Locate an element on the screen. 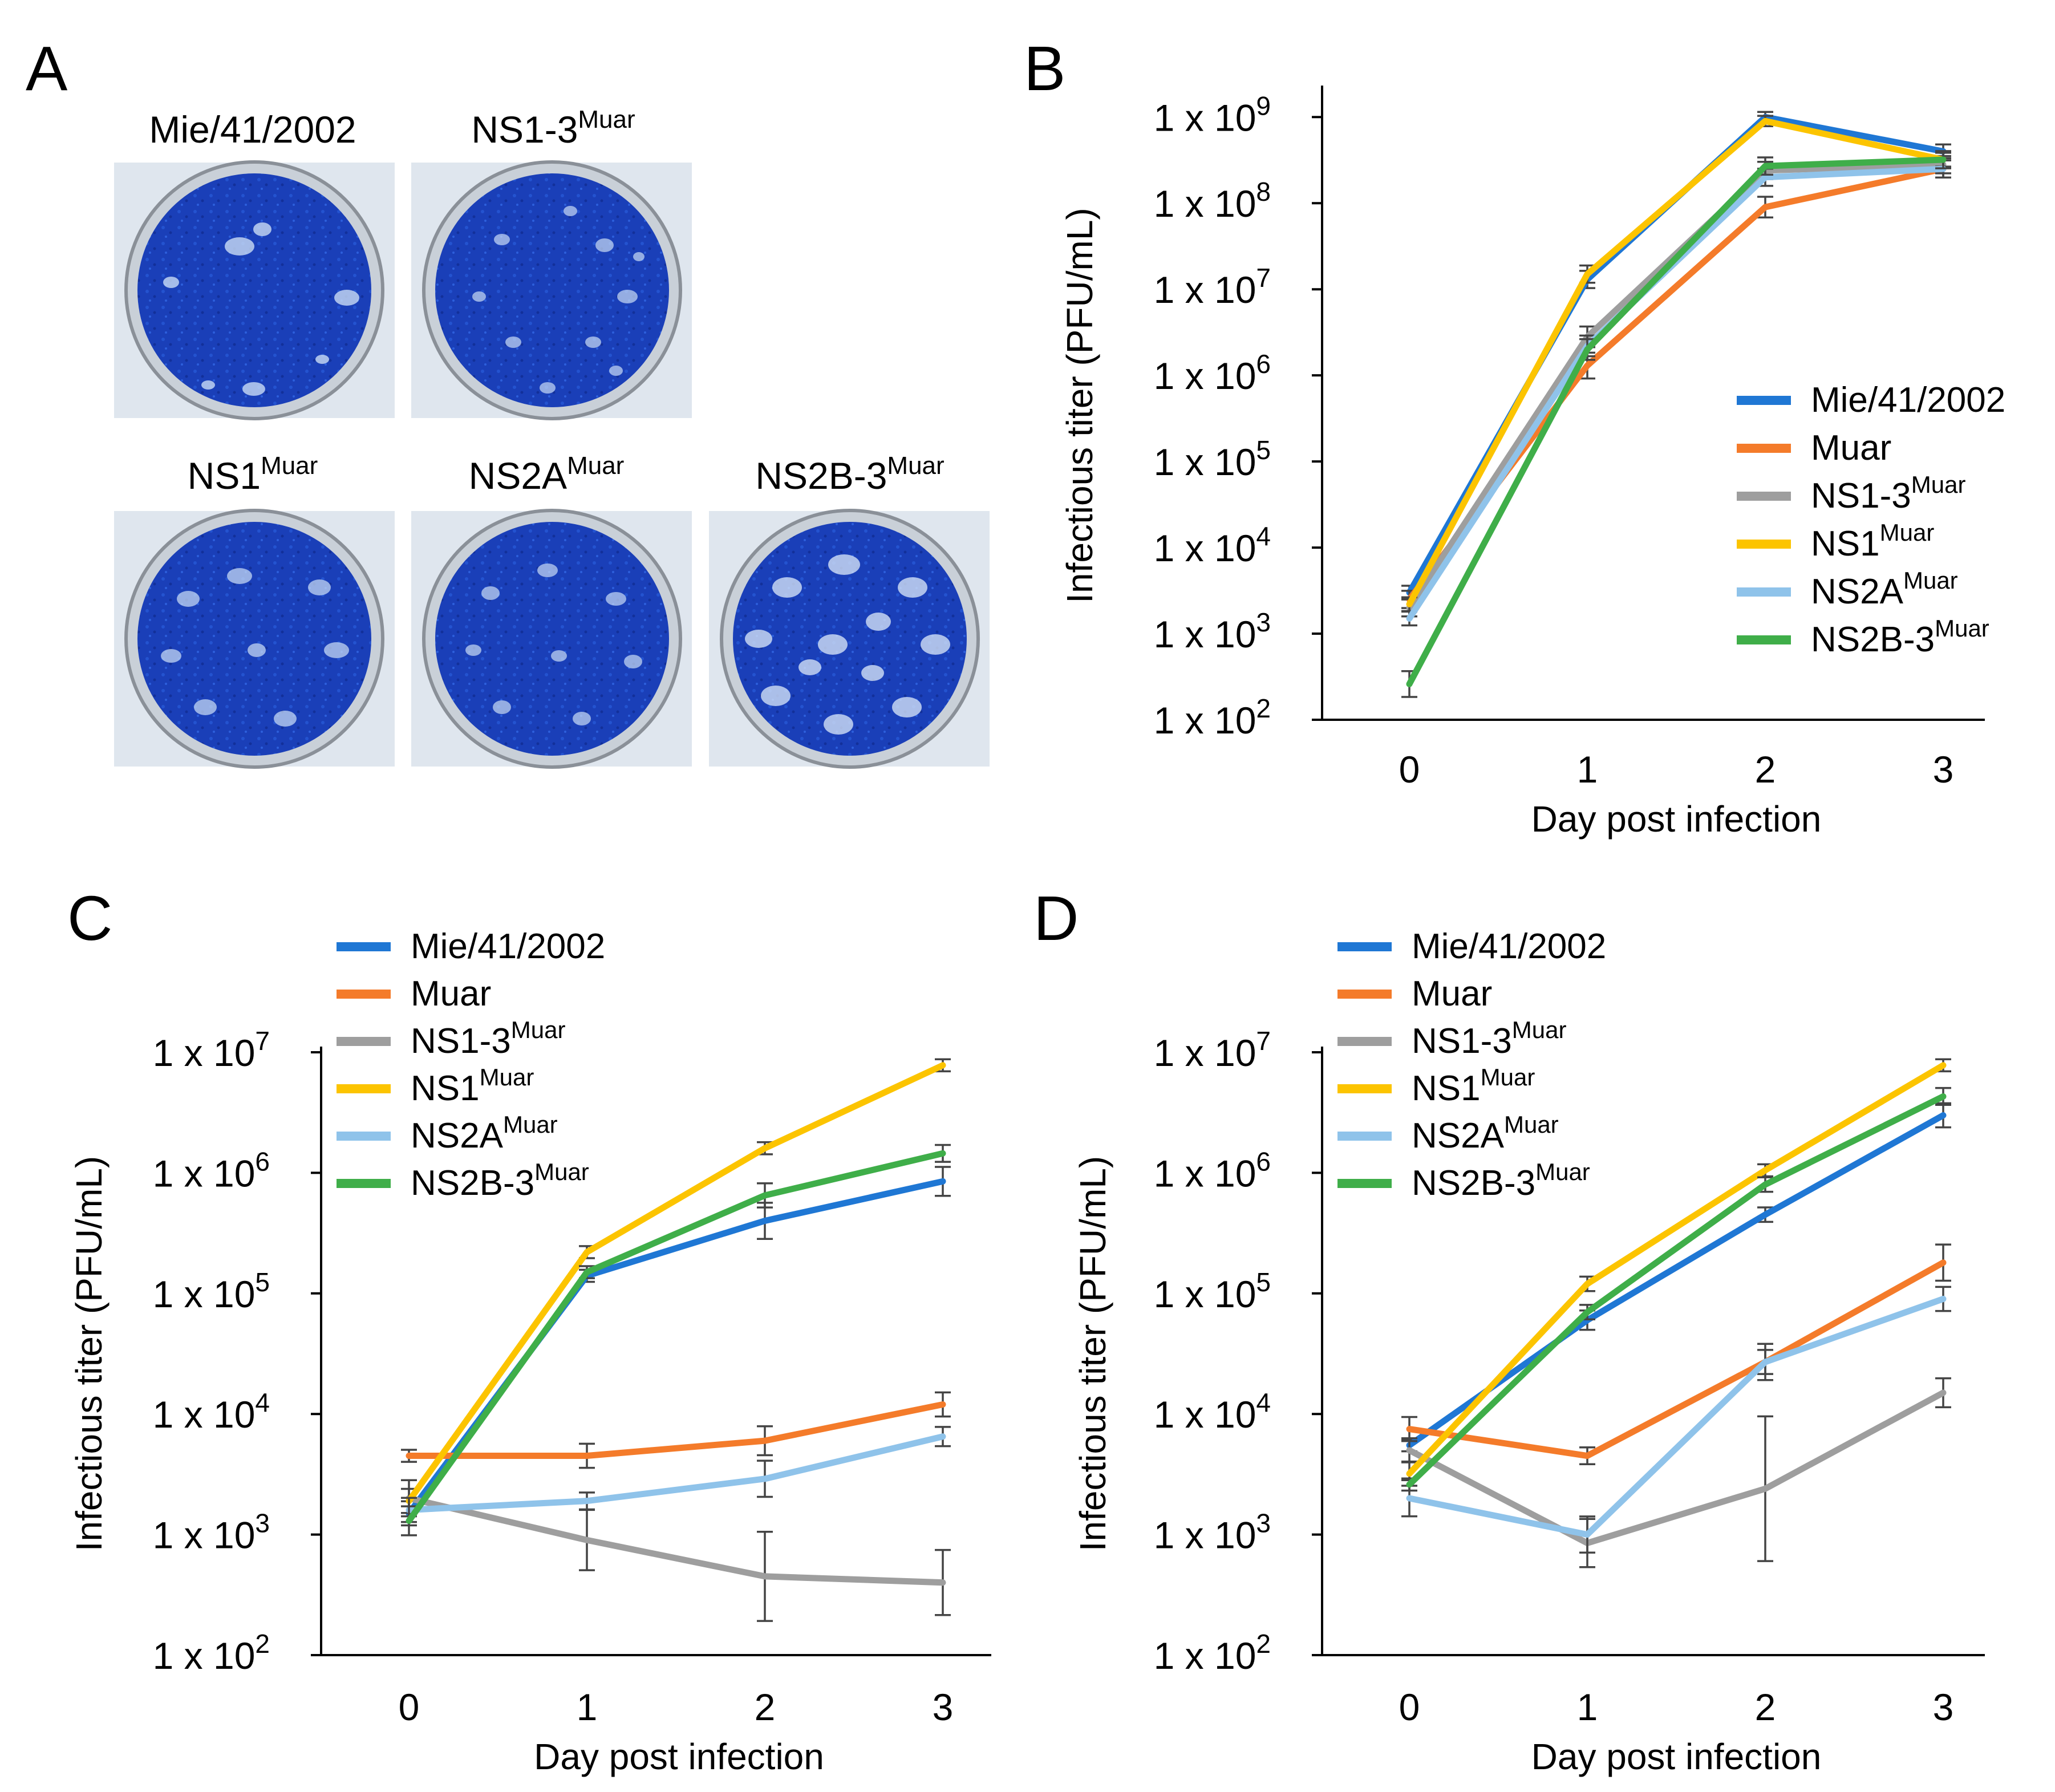  panel-label-c: C is located at coordinates (89, 918).